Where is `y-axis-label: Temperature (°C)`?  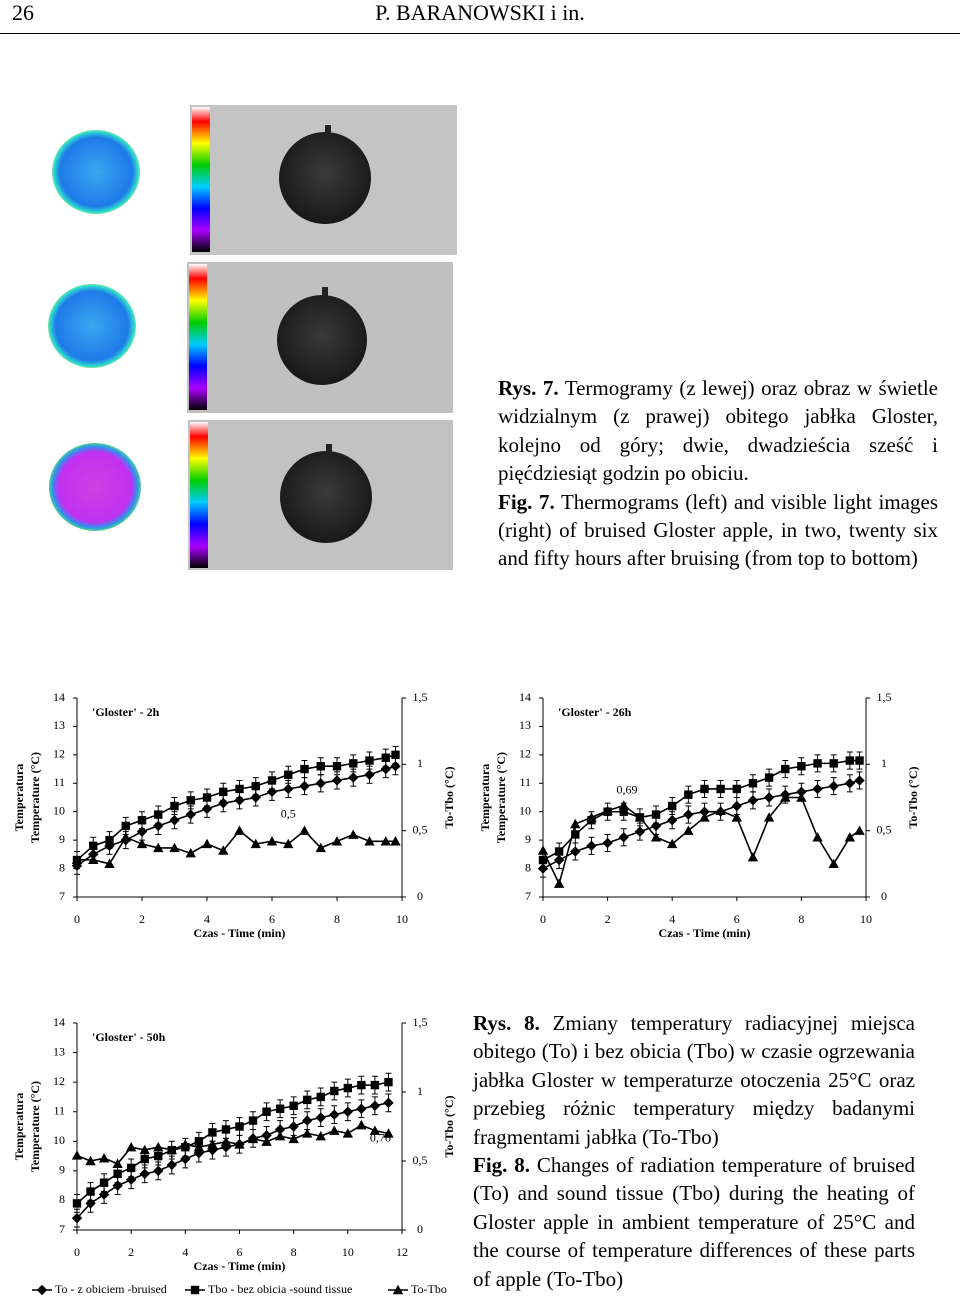 y-axis-label: Temperature (°C) is located at coordinates (35, 797).